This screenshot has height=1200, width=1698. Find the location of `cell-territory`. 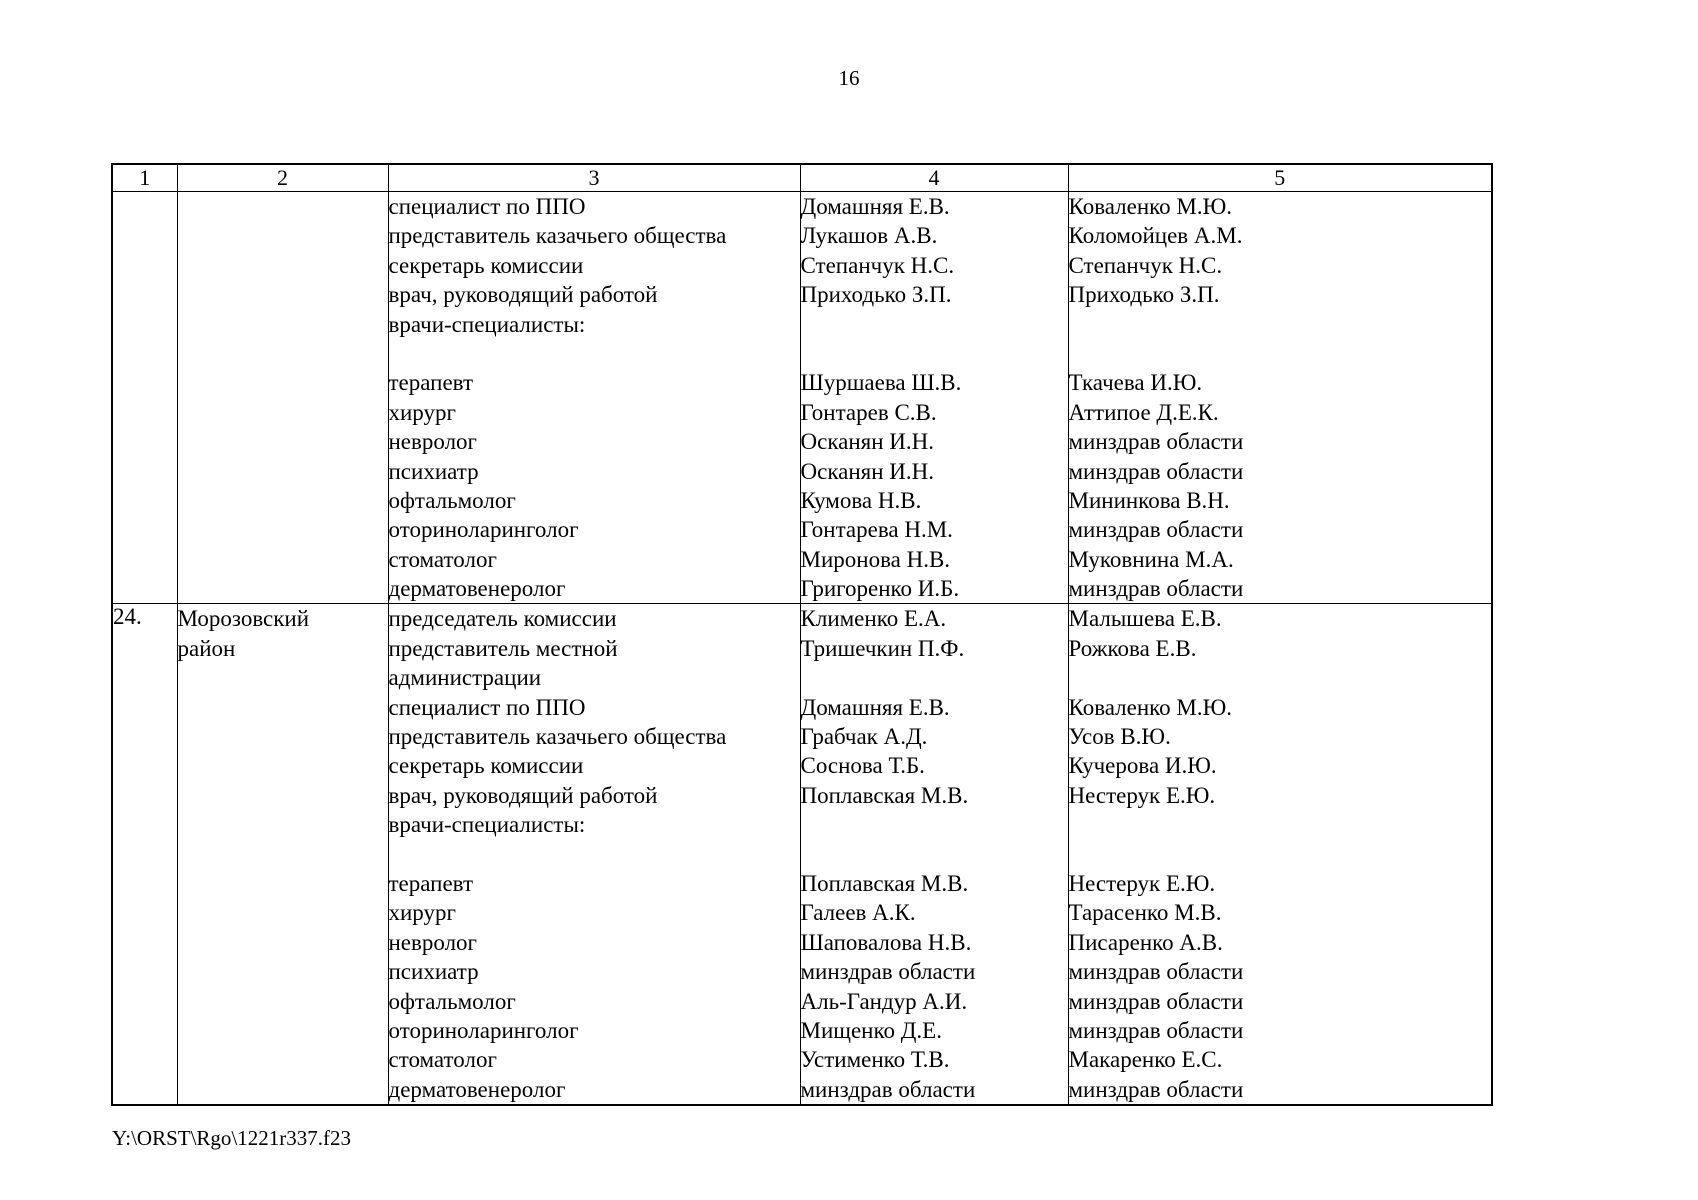

cell-territory is located at coordinates (282, 397).